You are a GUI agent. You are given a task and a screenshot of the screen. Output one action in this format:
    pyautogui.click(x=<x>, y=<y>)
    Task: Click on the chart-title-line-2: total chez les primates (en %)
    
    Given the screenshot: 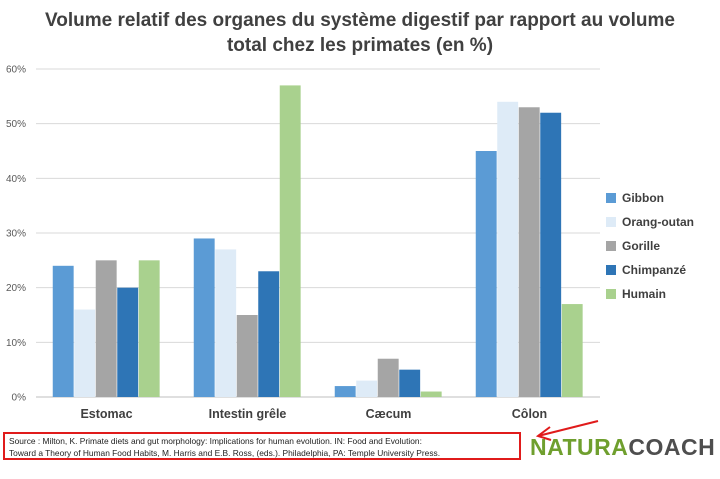 What is the action you would take?
    pyautogui.click(x=360, y=45)
    